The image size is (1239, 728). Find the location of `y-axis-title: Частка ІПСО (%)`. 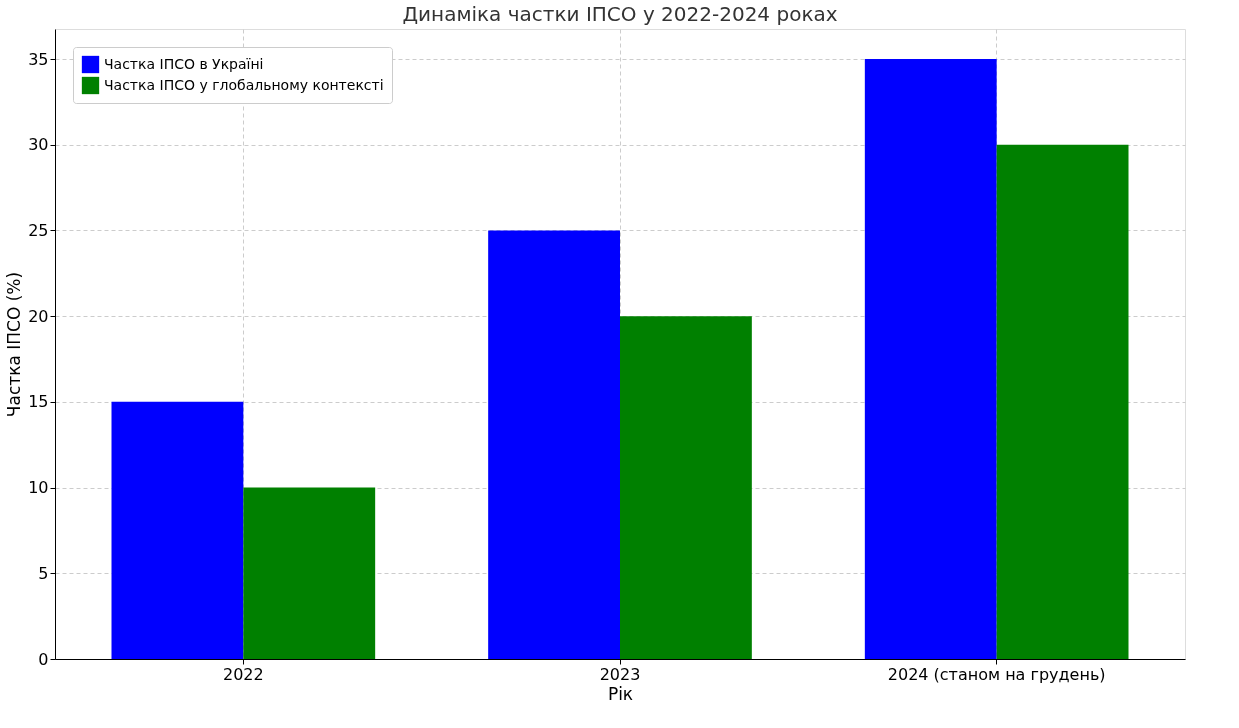

y-axis-title: Частка ІПСО (%) is located at coordinates (14, 344).